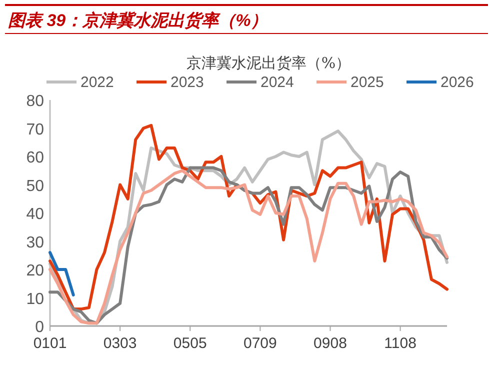 This screenshot has height=387, width=493. I want to click on y-tick-label: 40, so click(35, 214).